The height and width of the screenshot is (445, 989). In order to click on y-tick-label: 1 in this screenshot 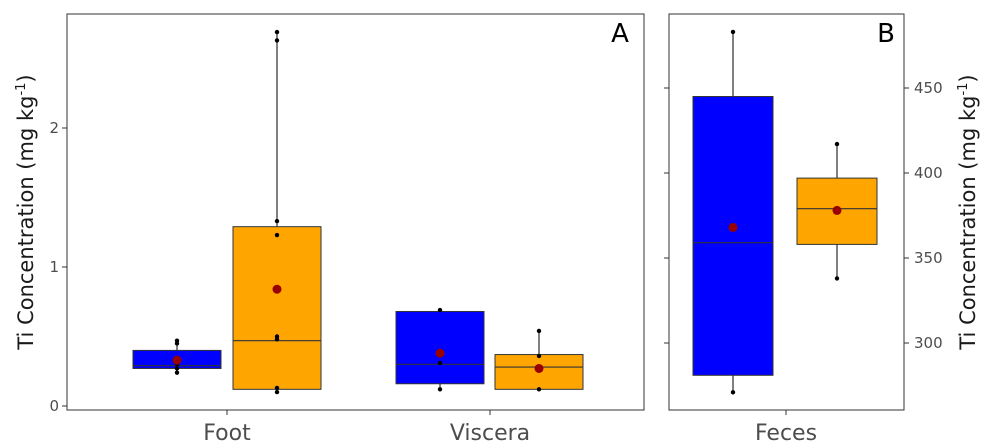, I will do `click(54, 267)`.